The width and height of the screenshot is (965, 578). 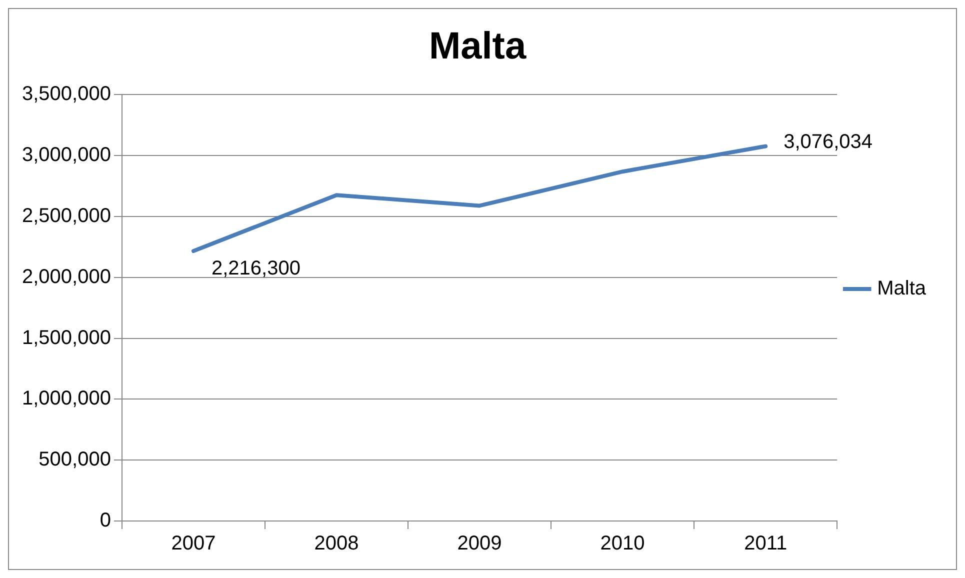 I want to click on data-label: 2,216,300, so click(x=255, y=269).